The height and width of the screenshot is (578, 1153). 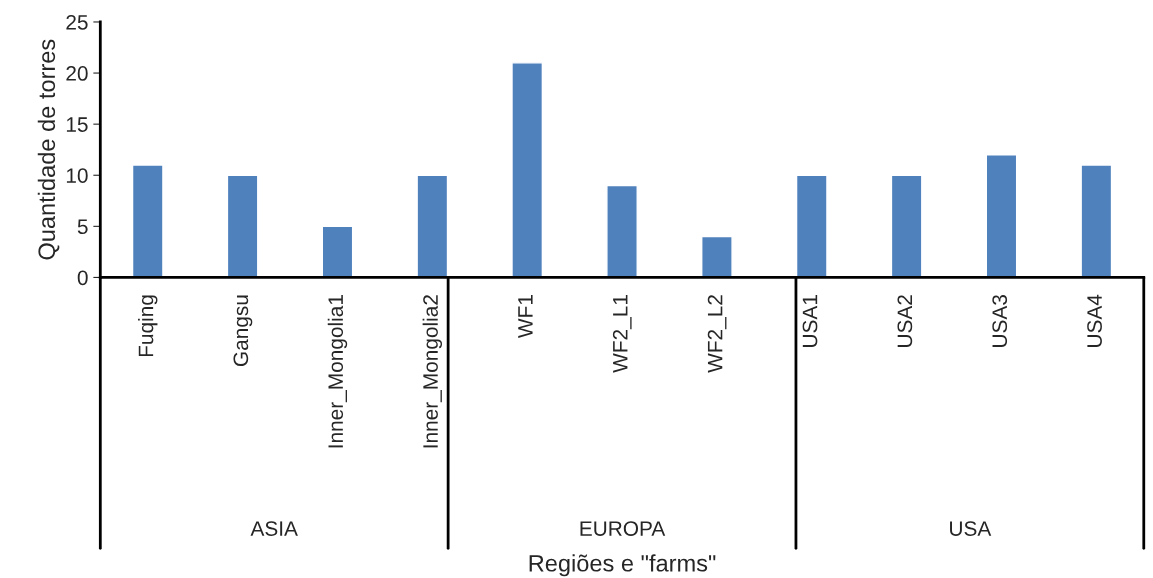 What do you see at coordinates (243, 331) in the screenshot?
I see `x-tick-label: Gangsu` at bounding box center [243, 331].